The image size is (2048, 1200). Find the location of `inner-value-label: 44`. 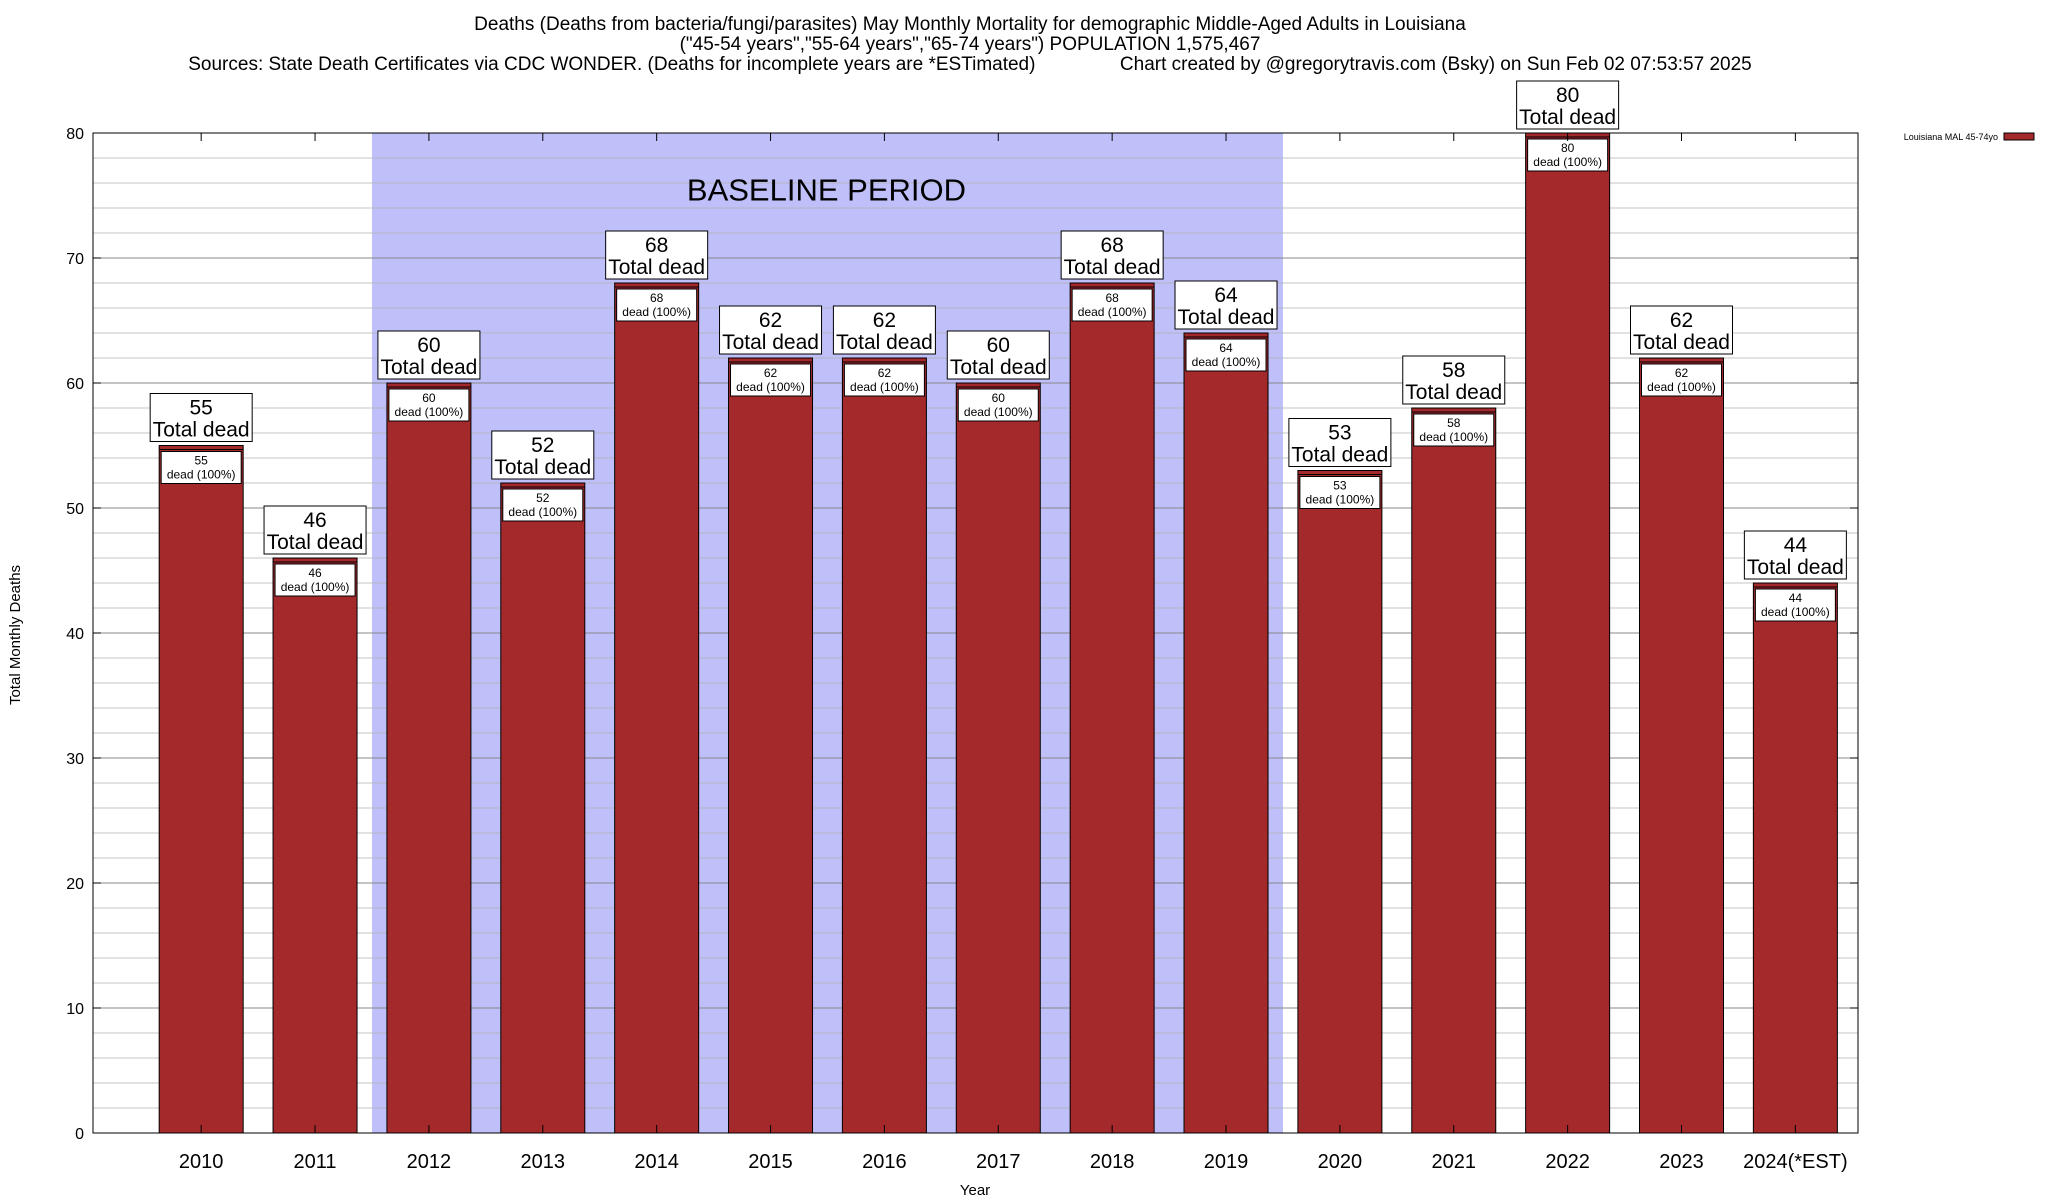

inner-value-label: 44 is located at coordinates (1796, 598).